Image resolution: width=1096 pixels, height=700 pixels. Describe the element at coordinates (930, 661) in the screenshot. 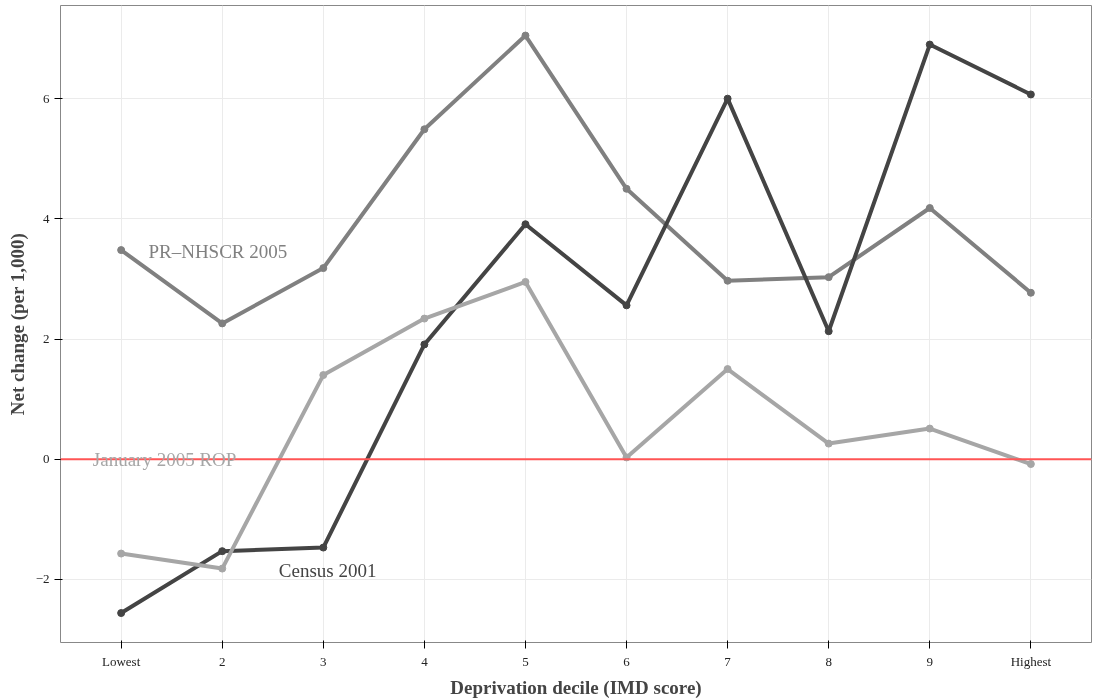

I see `x-tick-label: 9` at that location.